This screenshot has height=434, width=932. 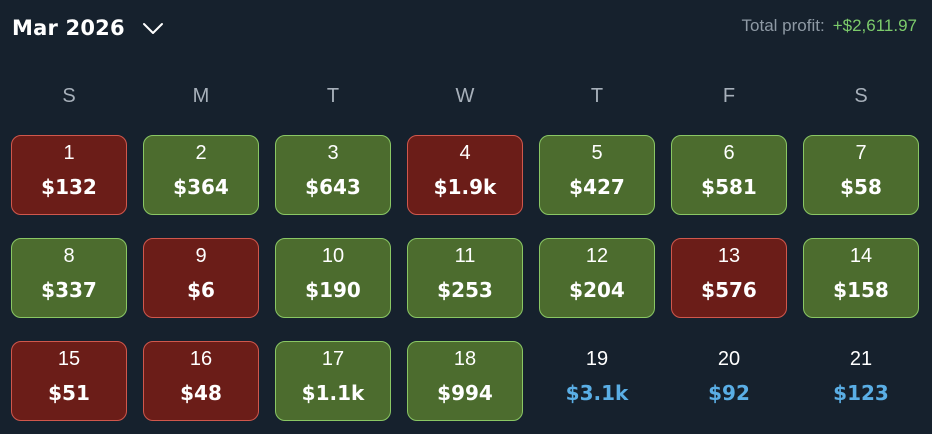 I want to click on day-cell-8: 8 $337, so click(x=69, y=278).